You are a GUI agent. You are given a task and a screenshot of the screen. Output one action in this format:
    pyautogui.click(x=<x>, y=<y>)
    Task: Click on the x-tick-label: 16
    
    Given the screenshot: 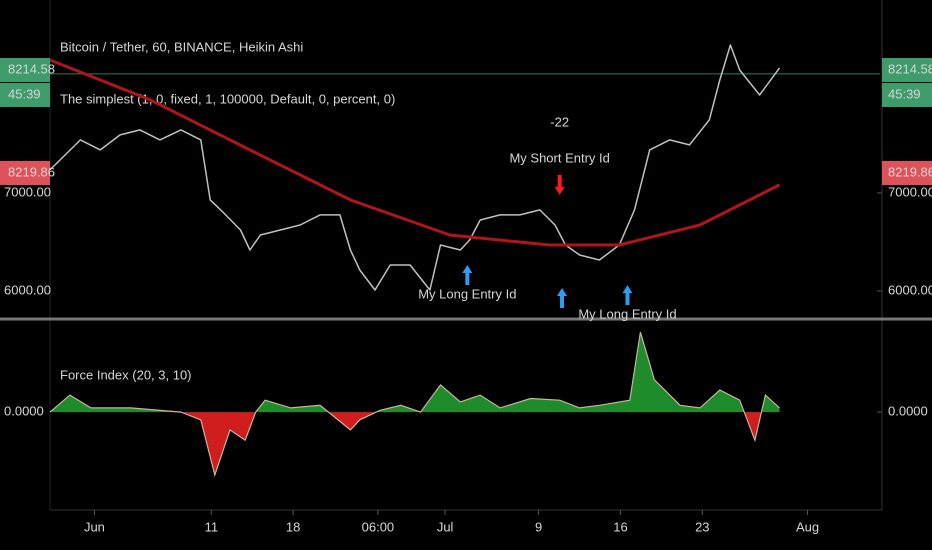 What is the action you would take?
    pyautogui.click(x=620, y=526)
    